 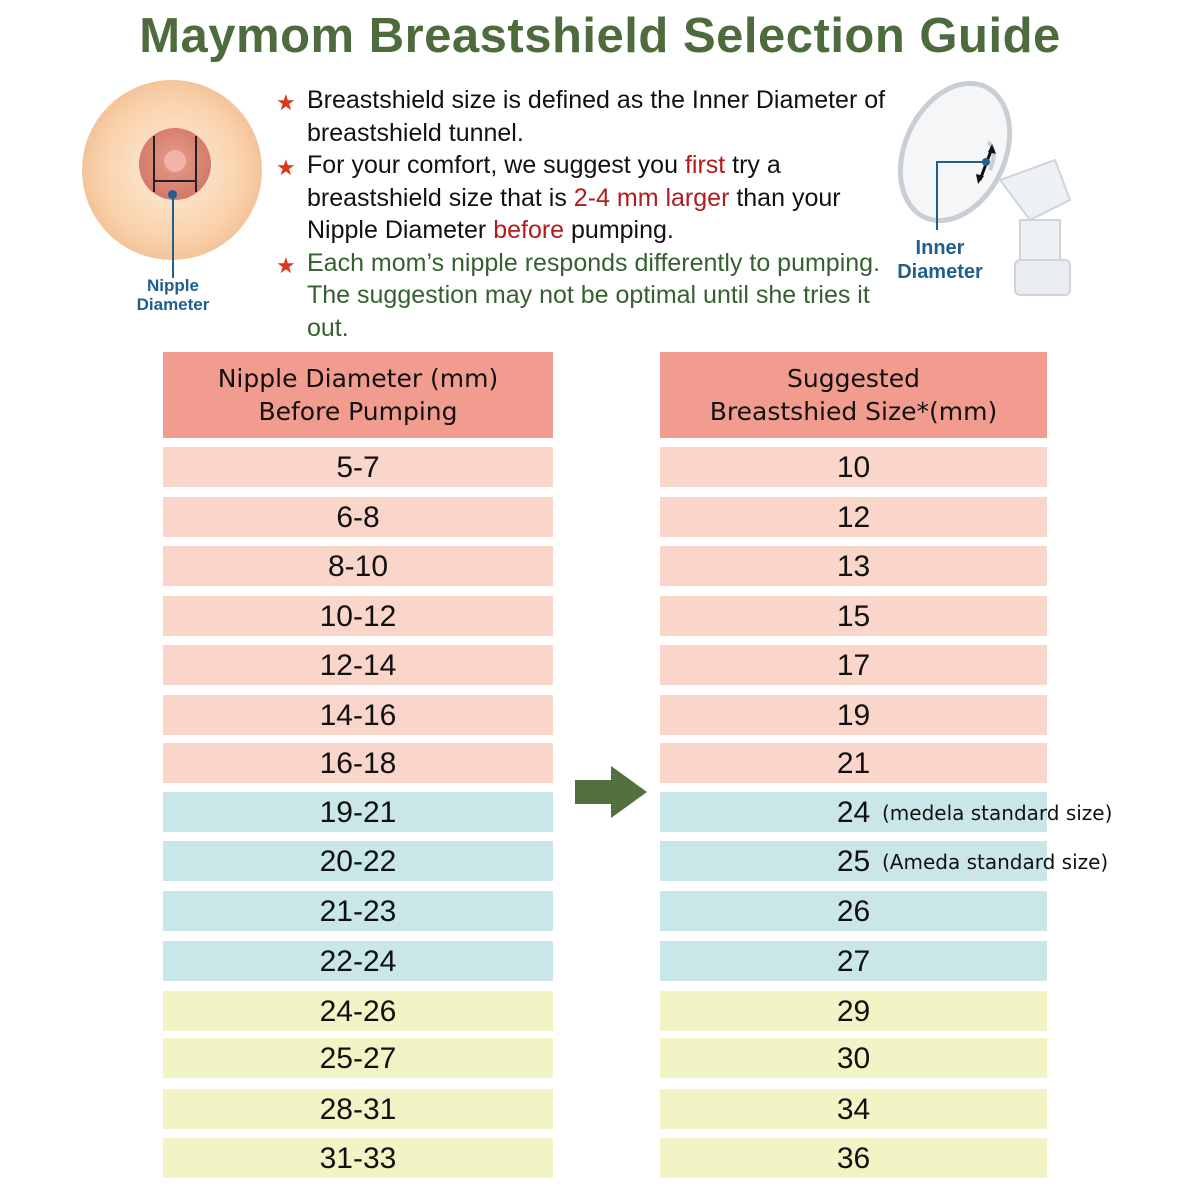 What do you see at coordinates (358, 961) in the screenshot?
I see `table-row: 22-24` at bounding box center [358, 961].